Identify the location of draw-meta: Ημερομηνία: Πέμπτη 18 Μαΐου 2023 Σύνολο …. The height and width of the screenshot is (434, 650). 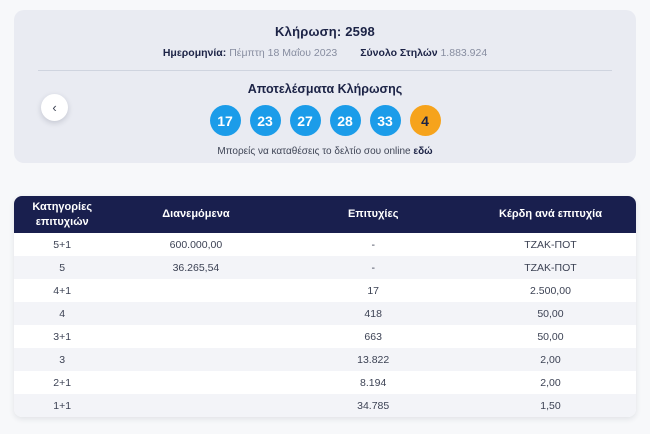
(325, 53).